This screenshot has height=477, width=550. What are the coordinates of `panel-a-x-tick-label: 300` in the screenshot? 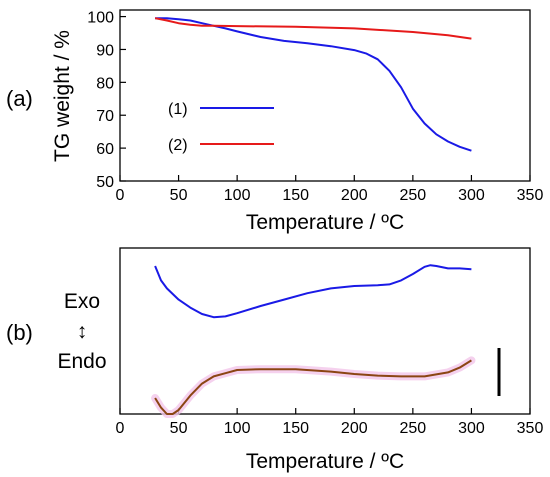 It's located at (471, 195).